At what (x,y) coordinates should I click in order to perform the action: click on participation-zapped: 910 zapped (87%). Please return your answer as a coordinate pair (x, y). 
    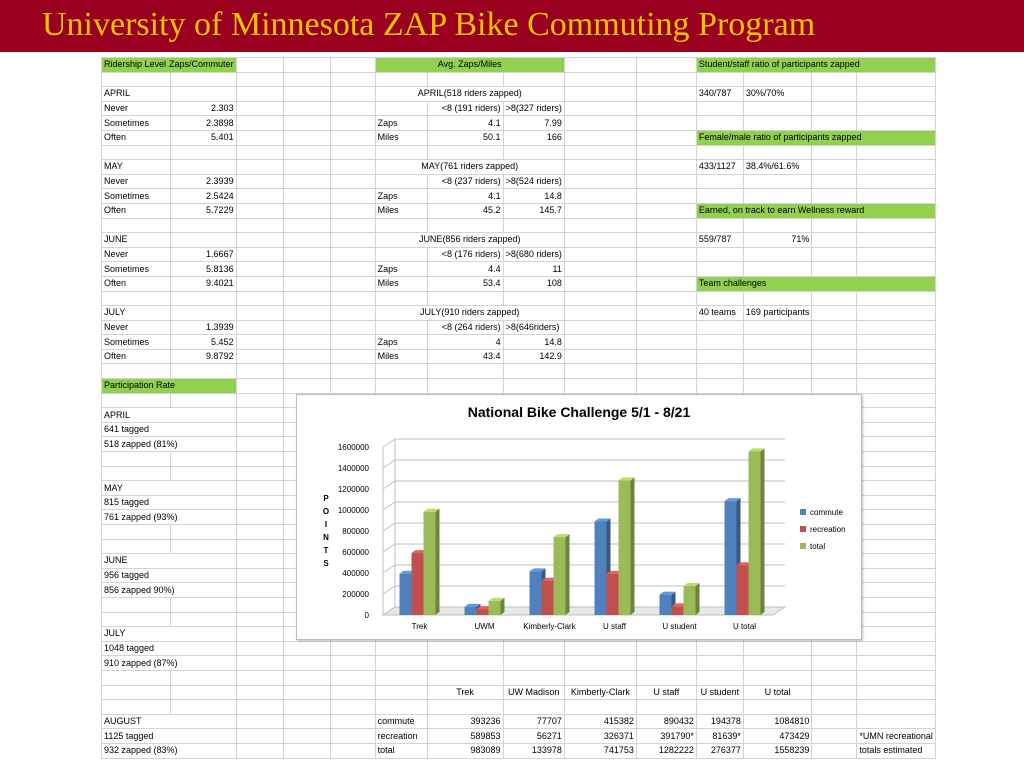
    Looking at the image, I should click on (169, 663).